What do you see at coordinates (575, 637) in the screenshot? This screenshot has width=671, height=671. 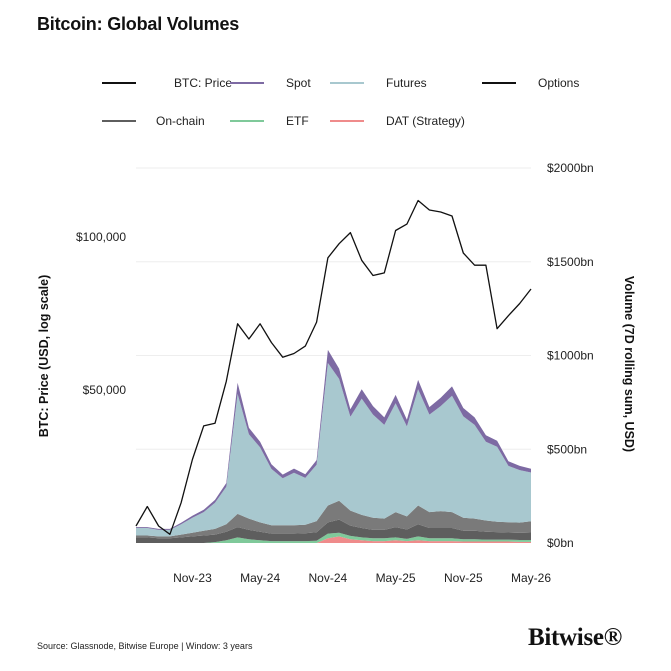 I see `bitwise-logo: Bitwise®` at bounding box center [575, 637].